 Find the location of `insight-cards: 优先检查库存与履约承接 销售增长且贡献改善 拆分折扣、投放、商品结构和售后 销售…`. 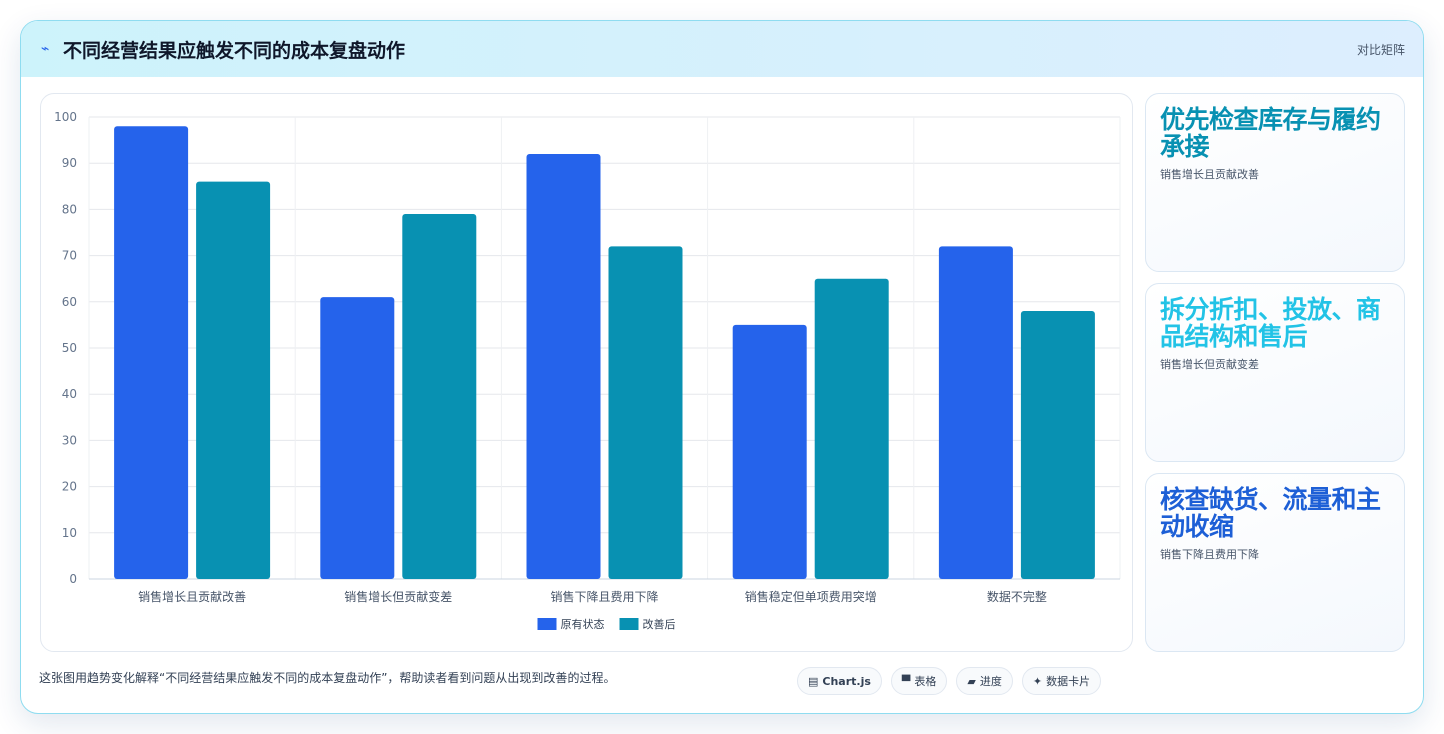

insight-cards: 优先检查库存与履约承接 销售增长且贡献改善 拆分折扣、投放、商品结构和售后 销售… is located at coordinates (1275, 378).